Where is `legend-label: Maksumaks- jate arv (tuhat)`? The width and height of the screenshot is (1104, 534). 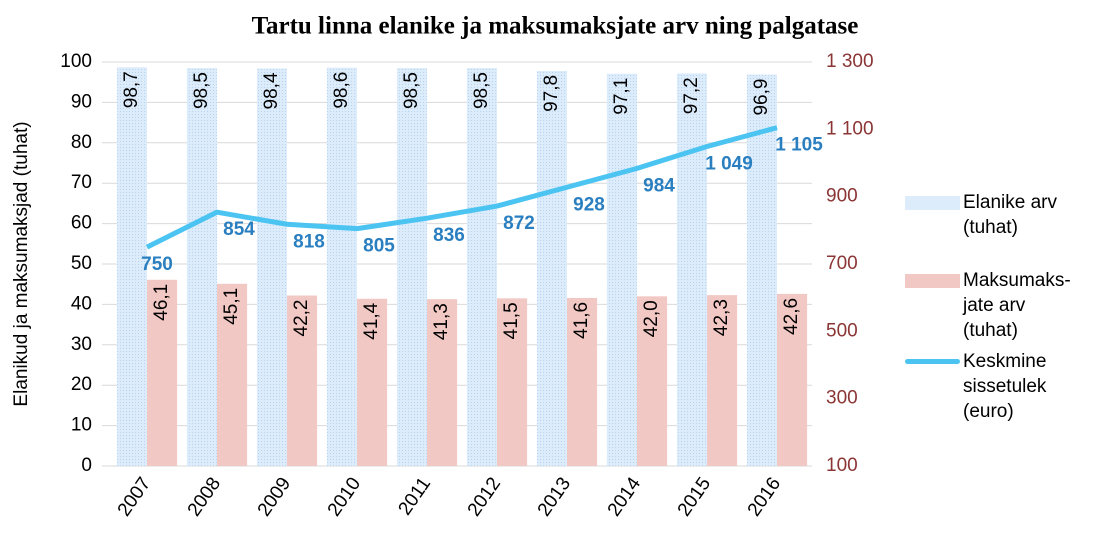 legend-label: Maksumaks- jate arv (tuhat) is located at coordinates (1017, 305).